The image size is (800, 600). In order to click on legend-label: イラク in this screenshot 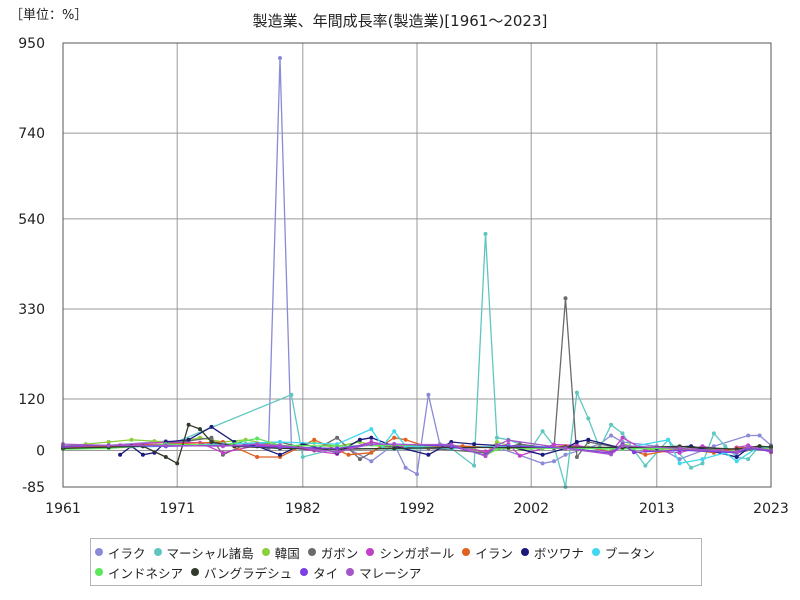, I will do `click(127, 553)`.